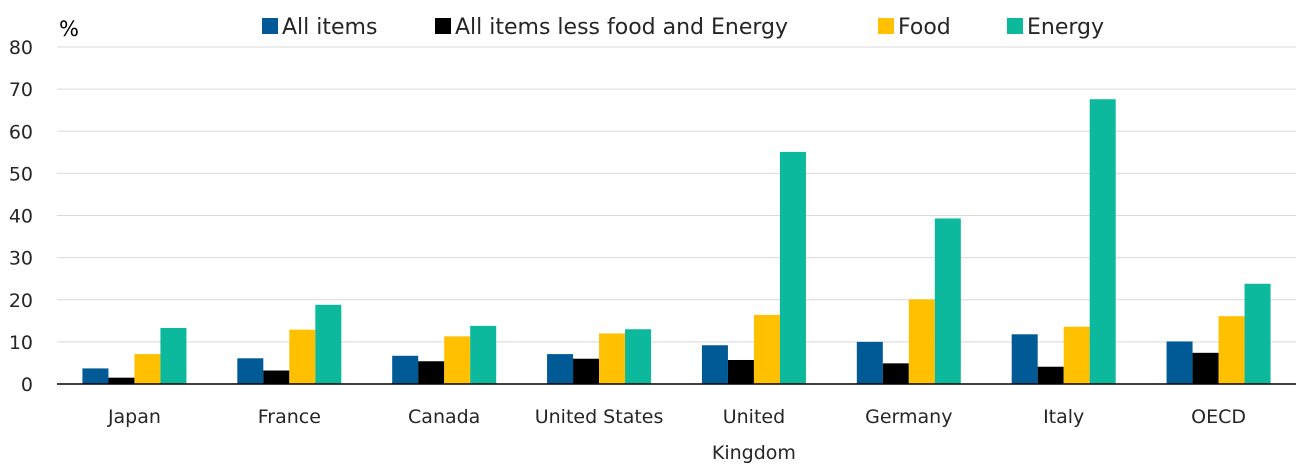 This screenshot has height=465, width=1311. What do you see at coordinates (908, 417) in the screenshot?
I see `x-category-label: Germany` at bounding box center [908, 417].